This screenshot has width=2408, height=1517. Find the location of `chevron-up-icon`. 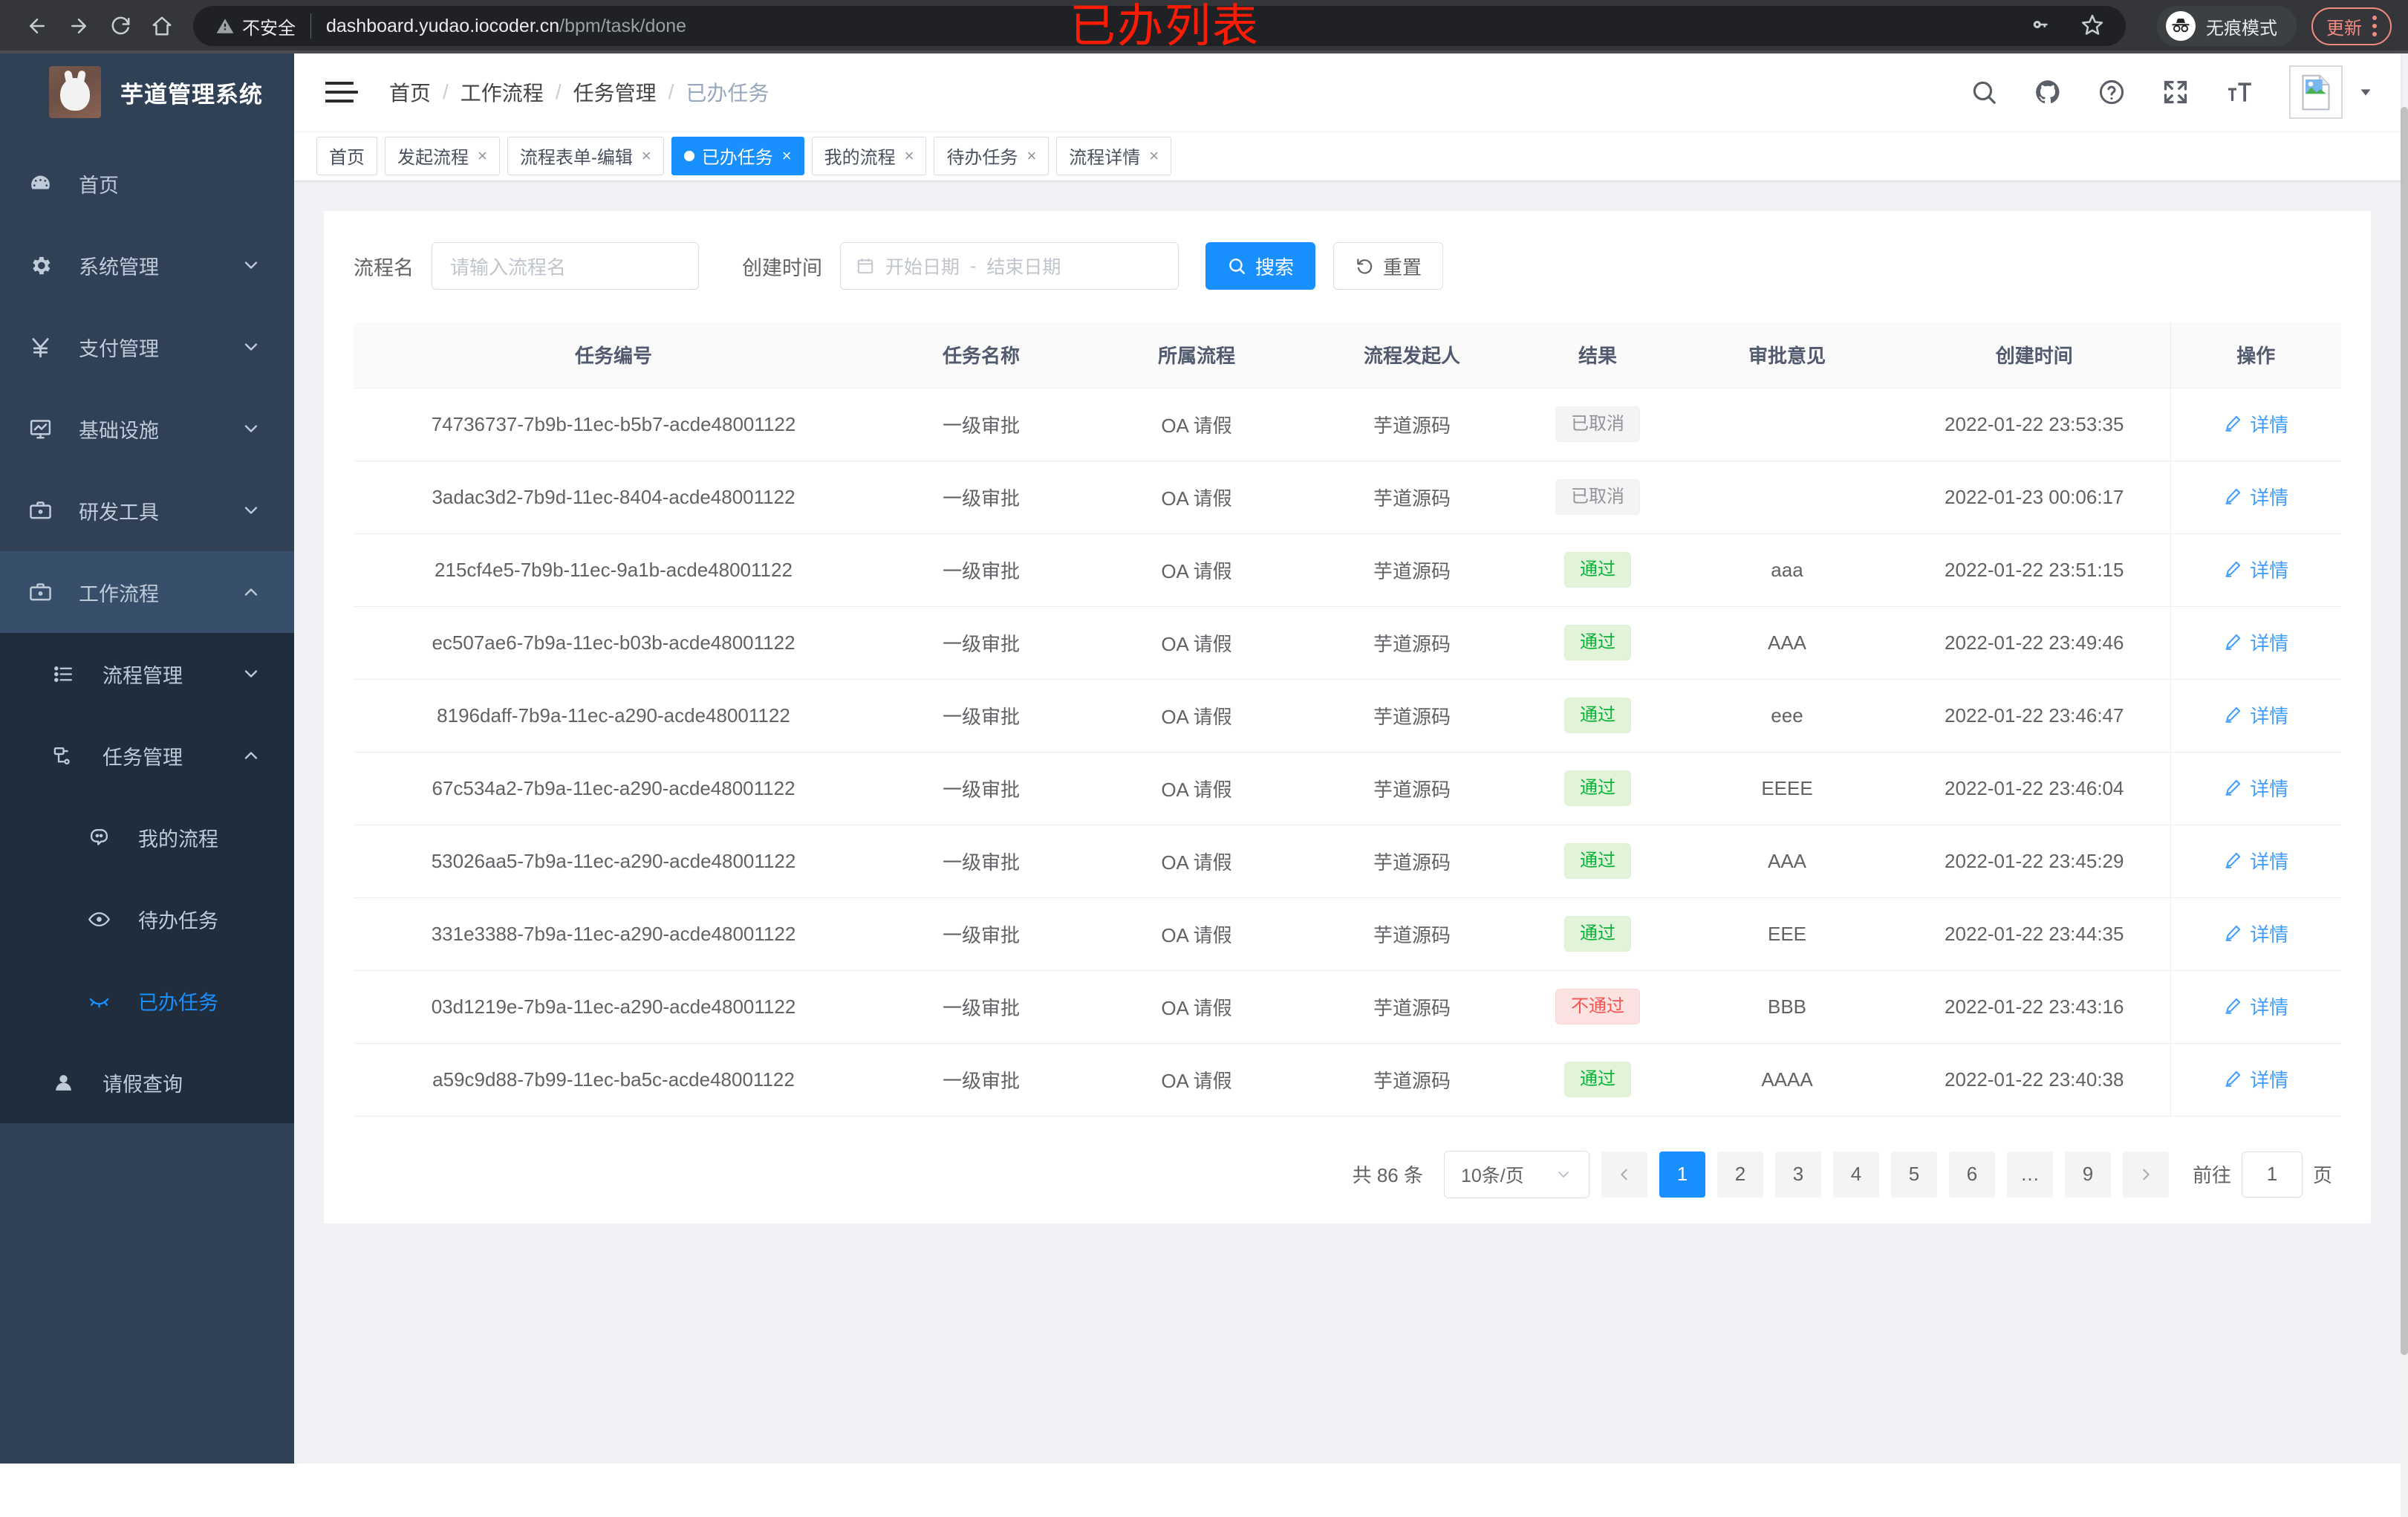

chevron-up-icon is located at coordinates (251, 755).